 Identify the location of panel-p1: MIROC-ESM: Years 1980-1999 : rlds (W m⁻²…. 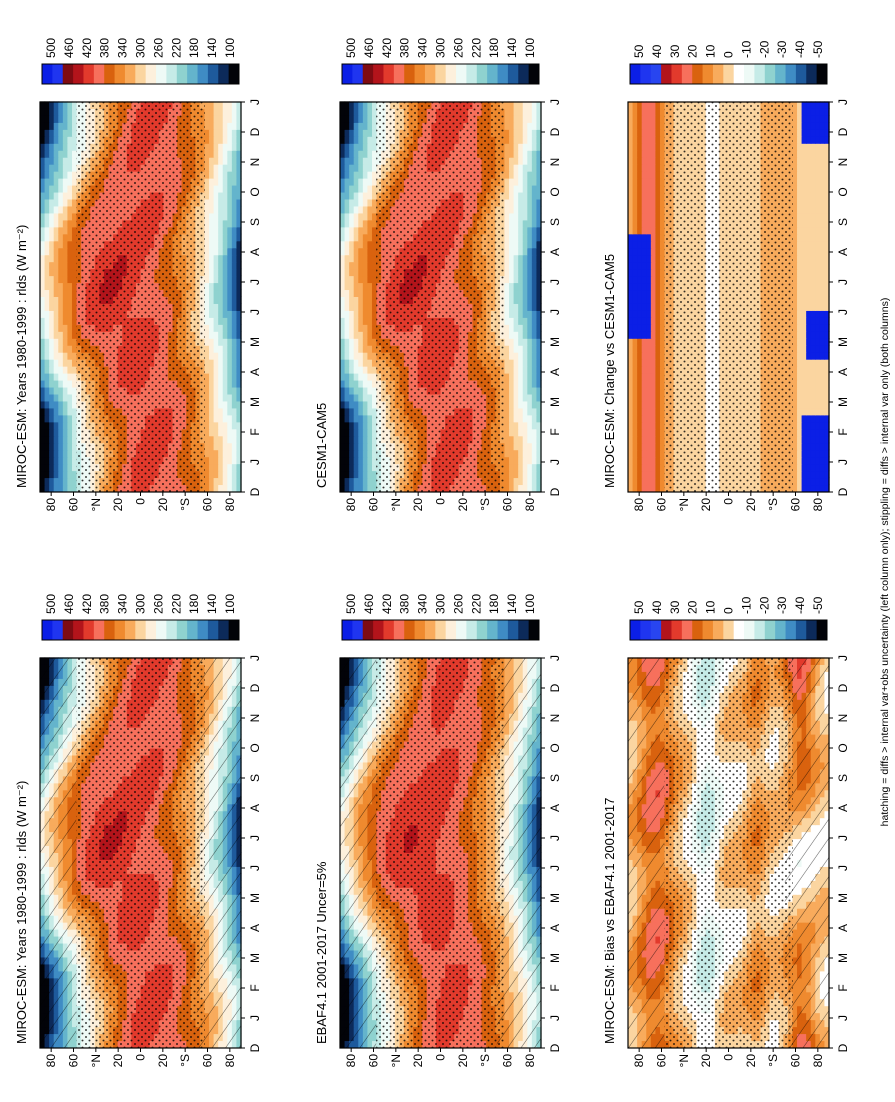
(138, 831).